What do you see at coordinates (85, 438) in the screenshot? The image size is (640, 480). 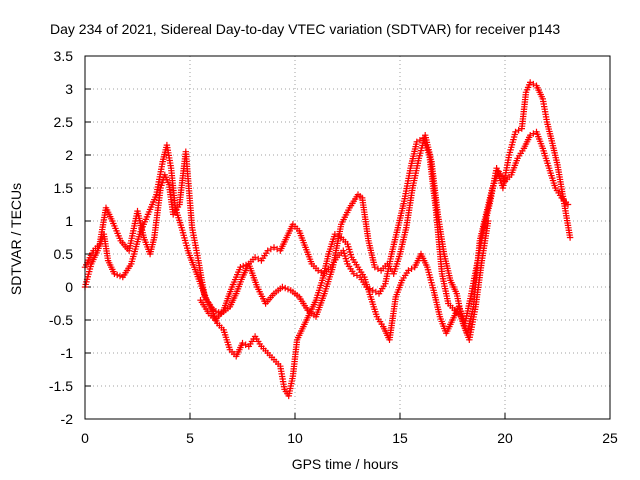 I see `x-tick-label: 0` at bounding box center [85, 438].